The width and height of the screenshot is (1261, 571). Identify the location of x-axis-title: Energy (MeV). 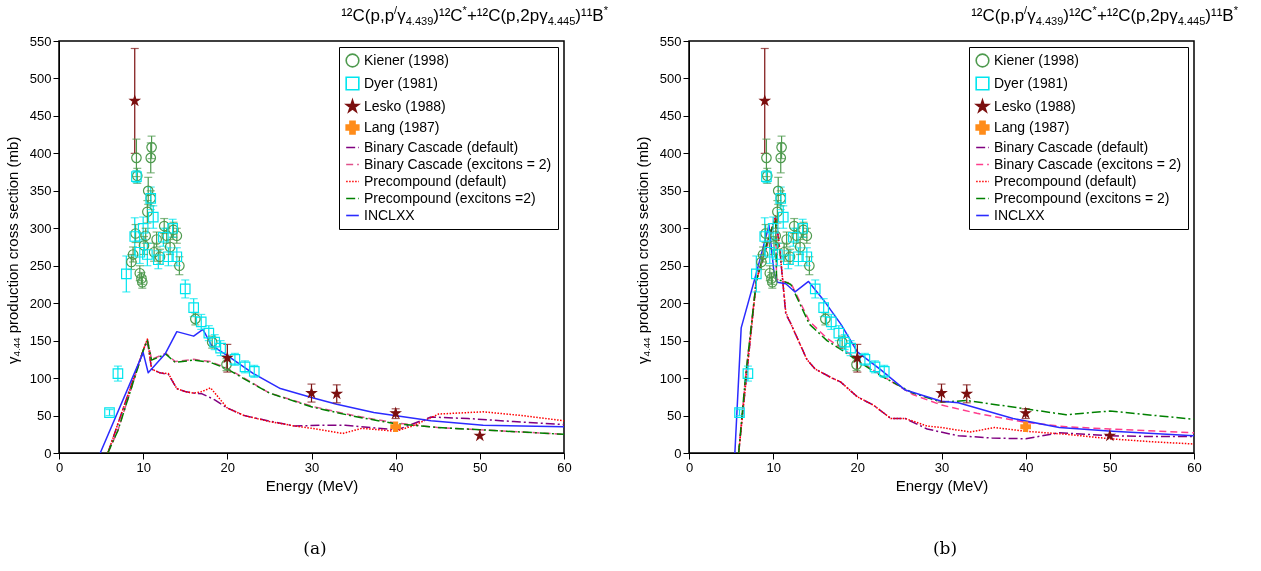
(942, 485).